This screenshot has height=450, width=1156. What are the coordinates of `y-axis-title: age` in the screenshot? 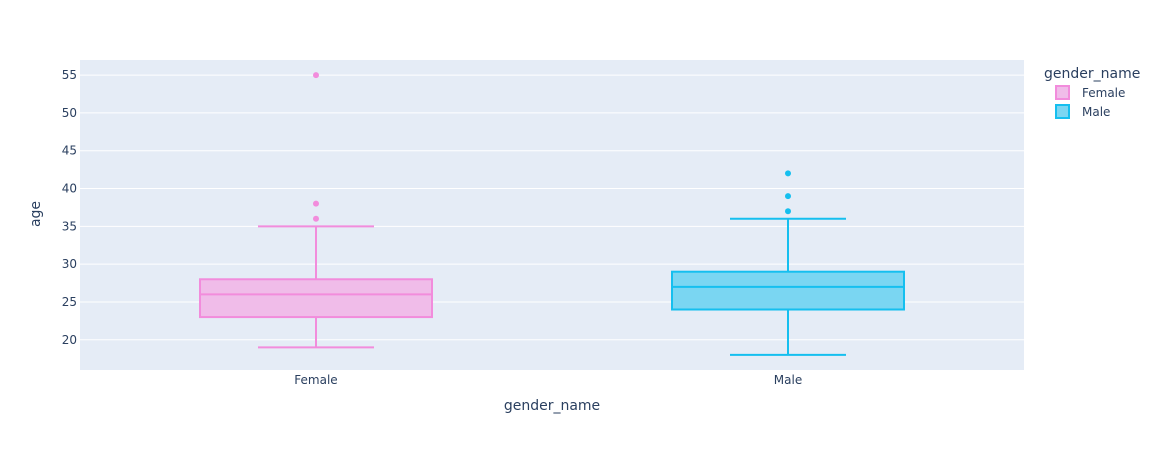 It's located at (36, 214).